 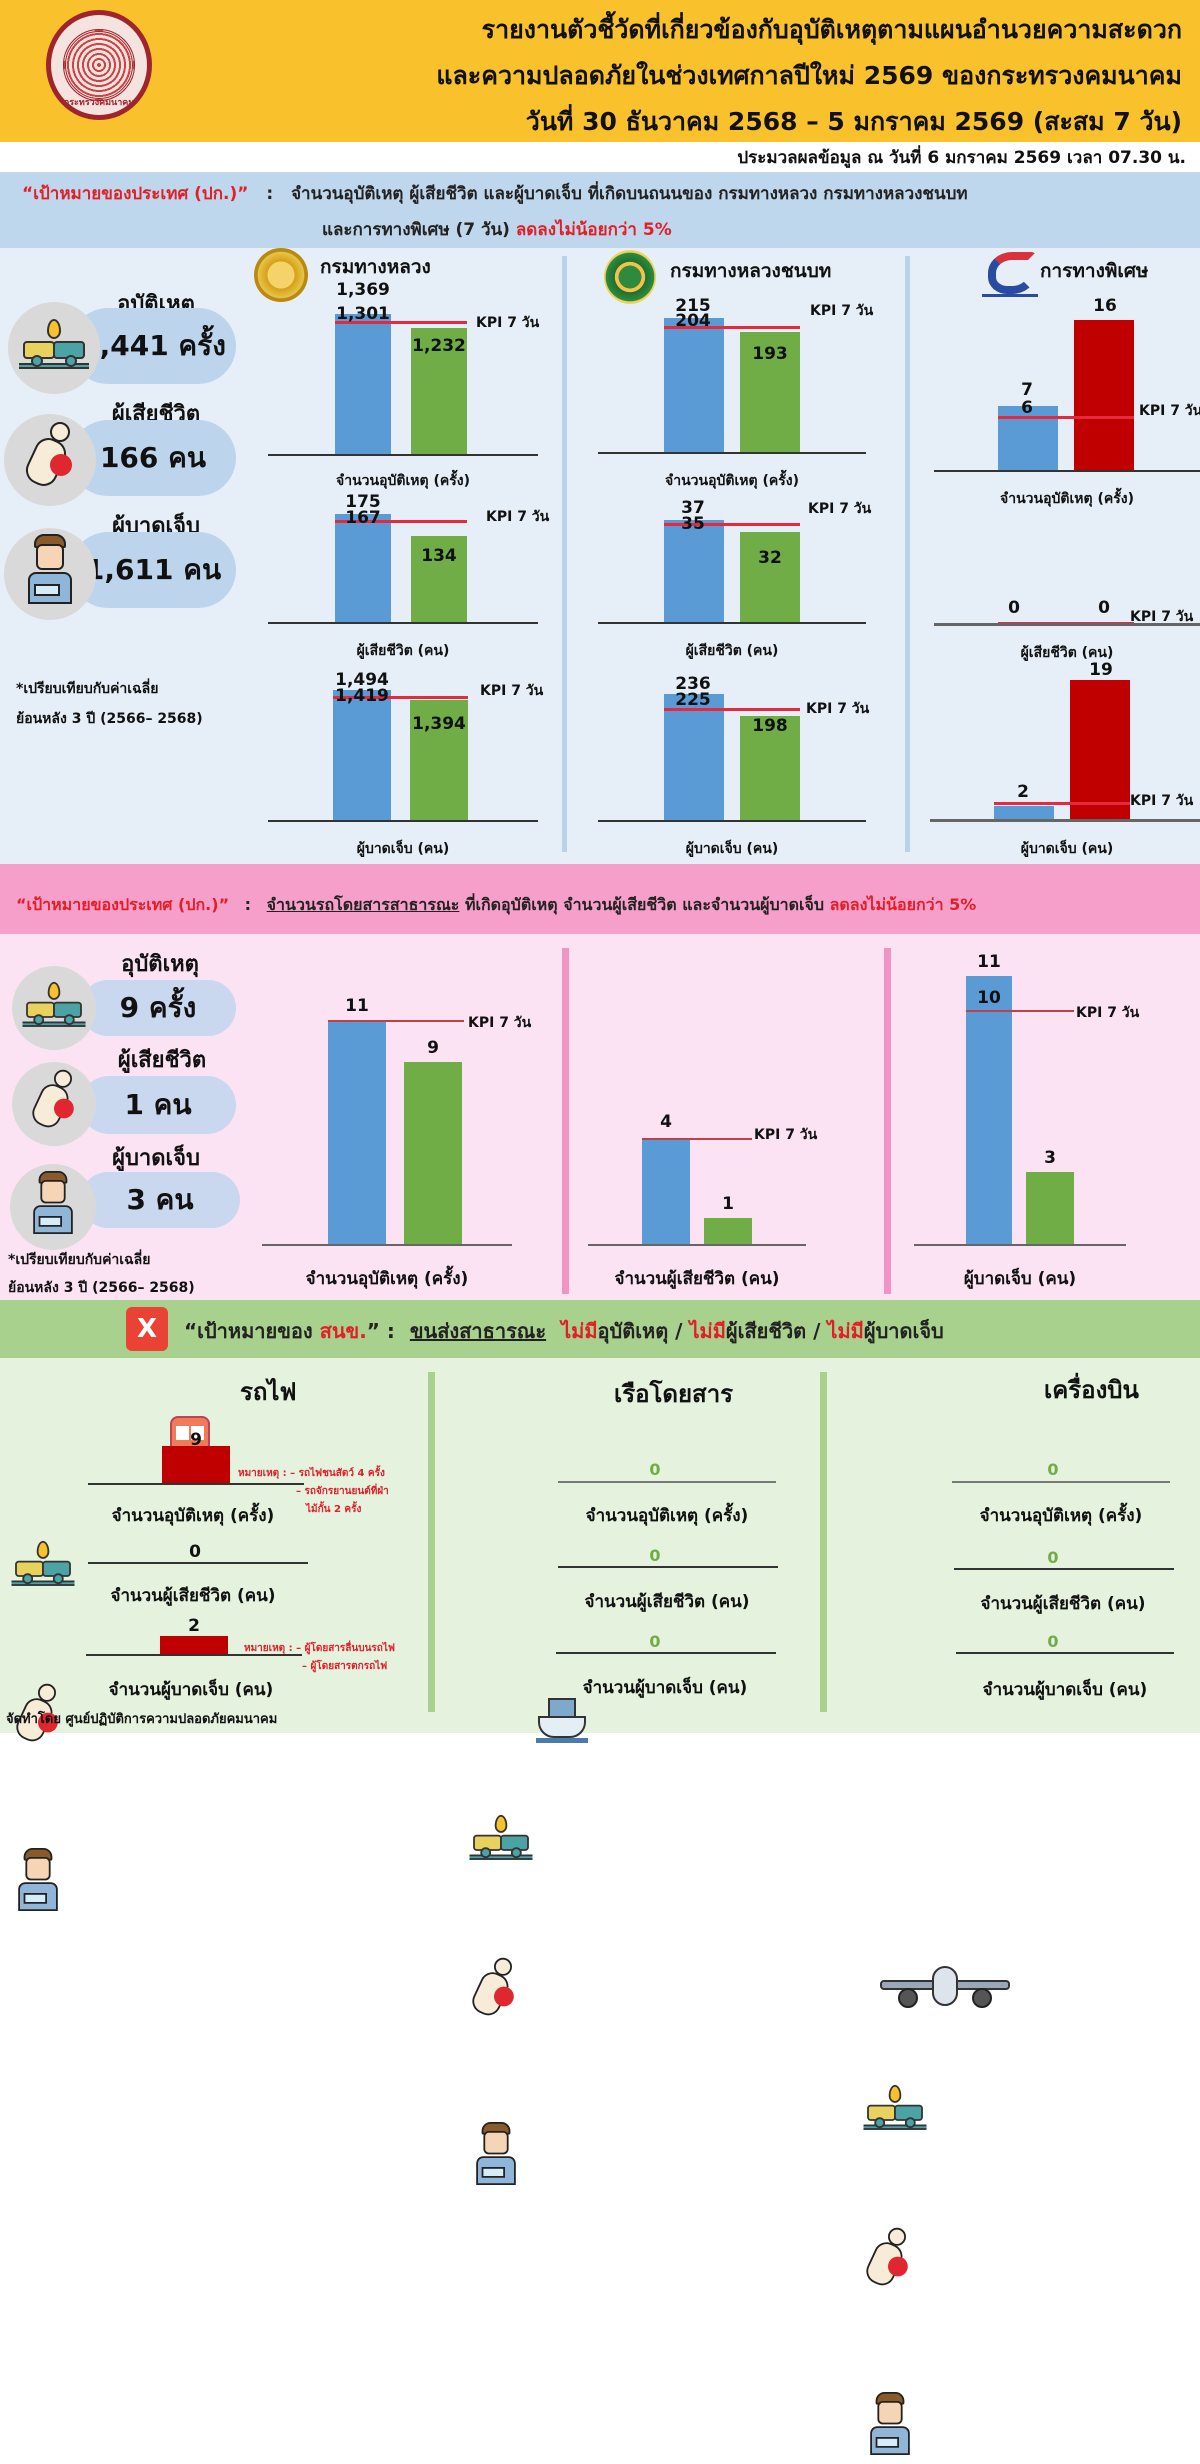 What do you see at coordinates (600, 210) in the screenshot?
I see `goal-banner-roads` at bounding box center [600, 210].